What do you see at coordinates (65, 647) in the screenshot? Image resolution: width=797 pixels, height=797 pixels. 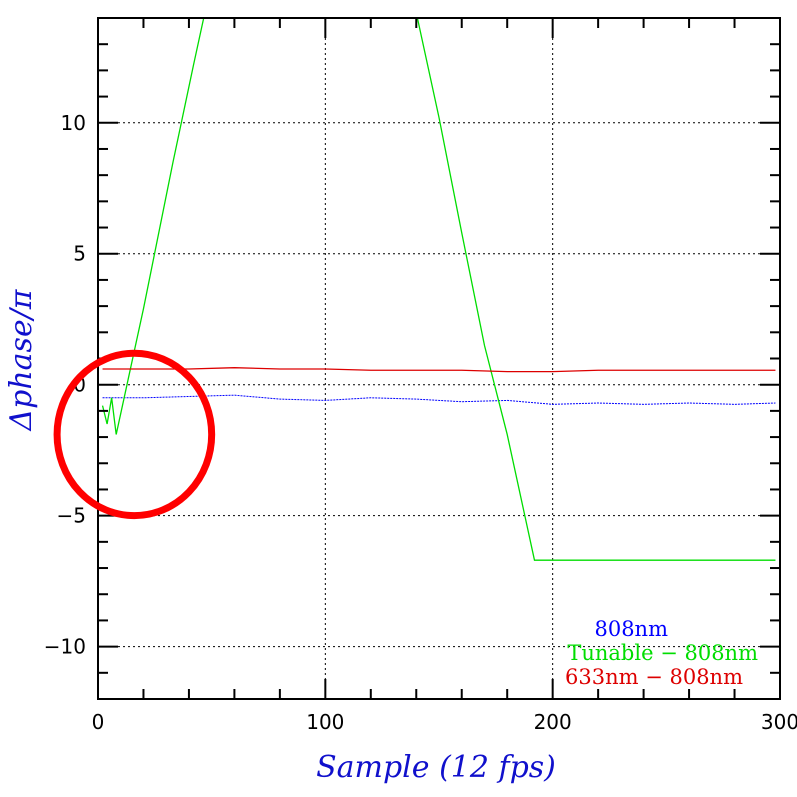 I see `y-tick-label: −10` at bounding box center [65, 647].